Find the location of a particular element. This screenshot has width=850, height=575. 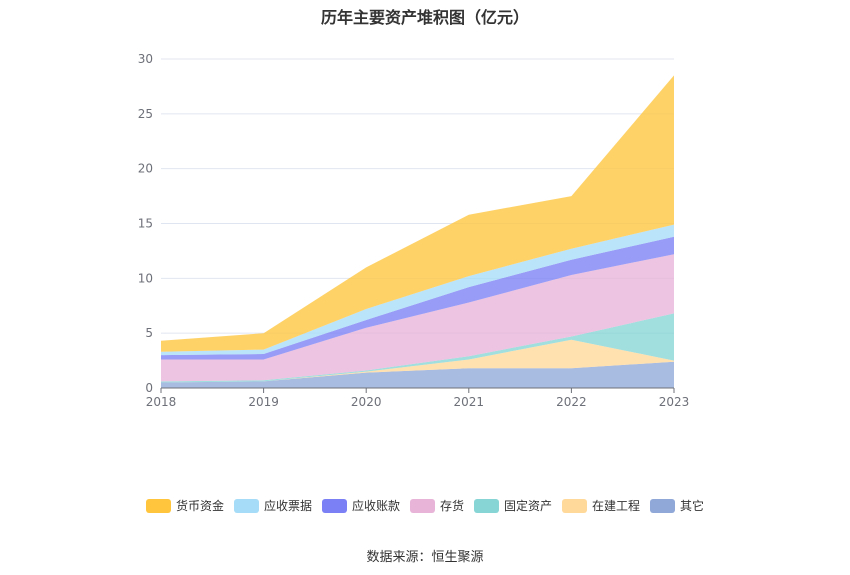

area-应收票据 is located at coordinates (417, 290).